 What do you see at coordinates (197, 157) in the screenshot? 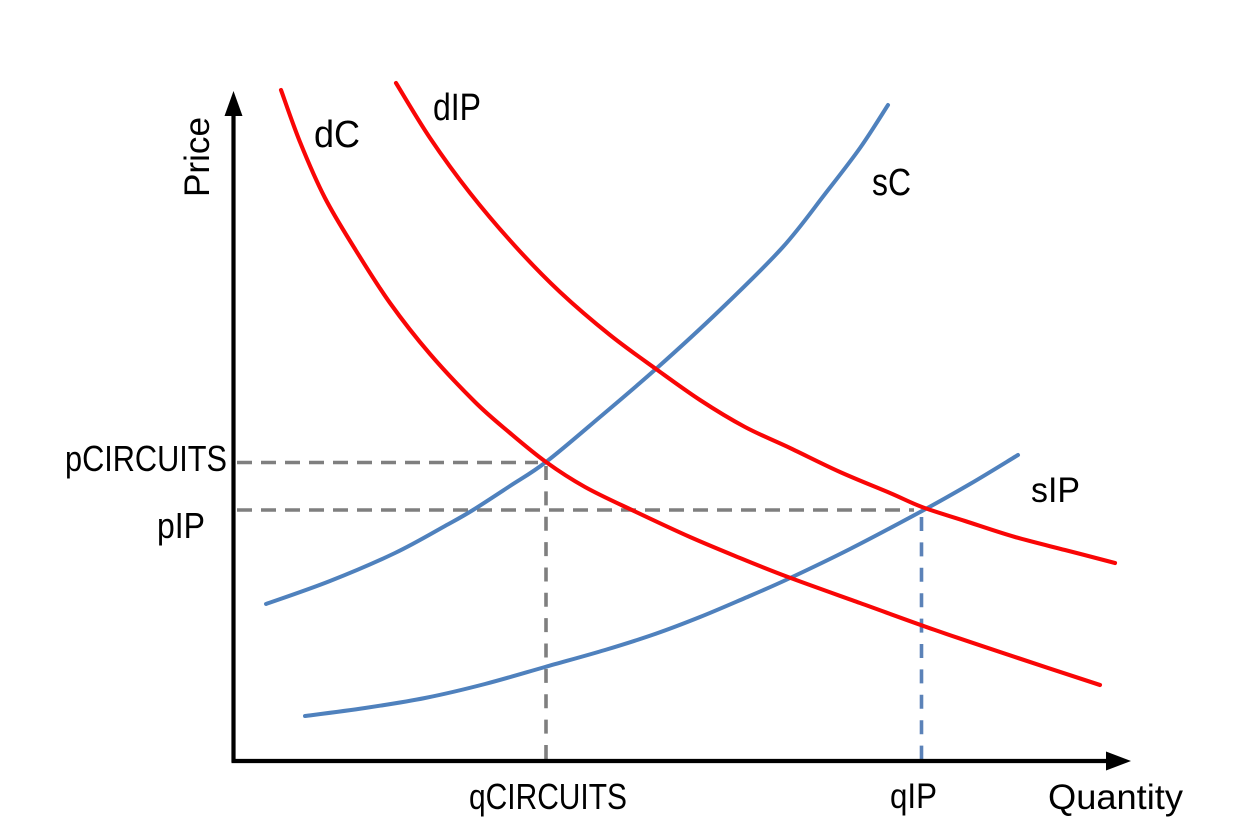
I see `svg-text: Price` at bounding box center [197, 157].